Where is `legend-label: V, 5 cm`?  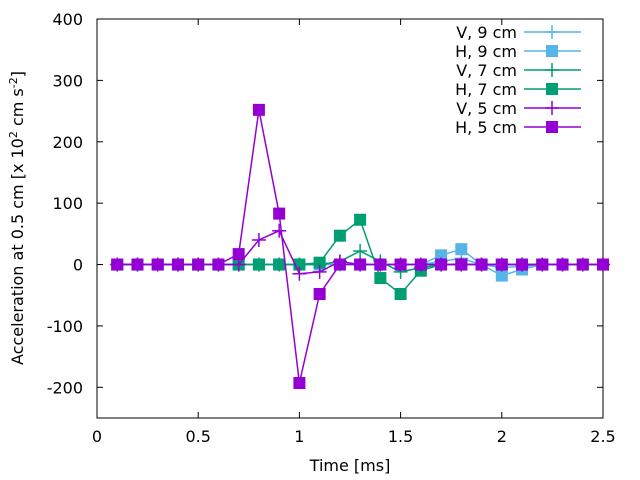 legend-label: V, 5 cm is located at coordinates (486, 108).